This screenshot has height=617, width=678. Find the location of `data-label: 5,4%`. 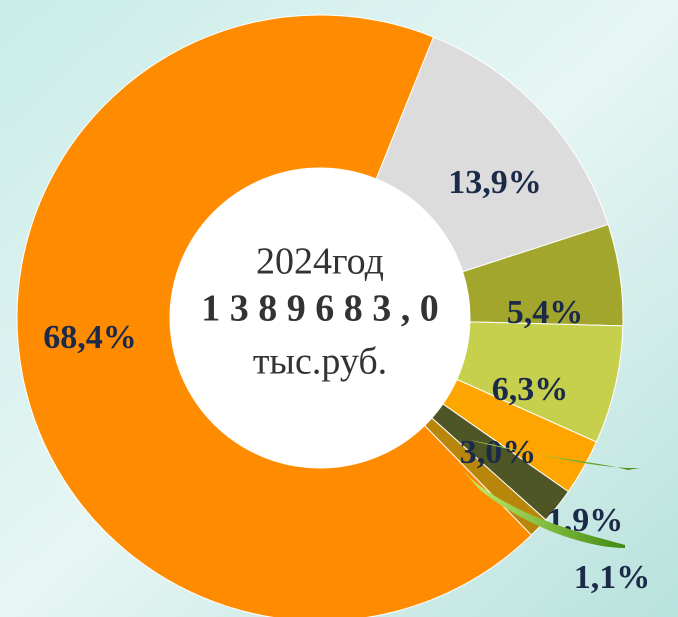

data-label: 5,4% is located at coordinates (545, 312).